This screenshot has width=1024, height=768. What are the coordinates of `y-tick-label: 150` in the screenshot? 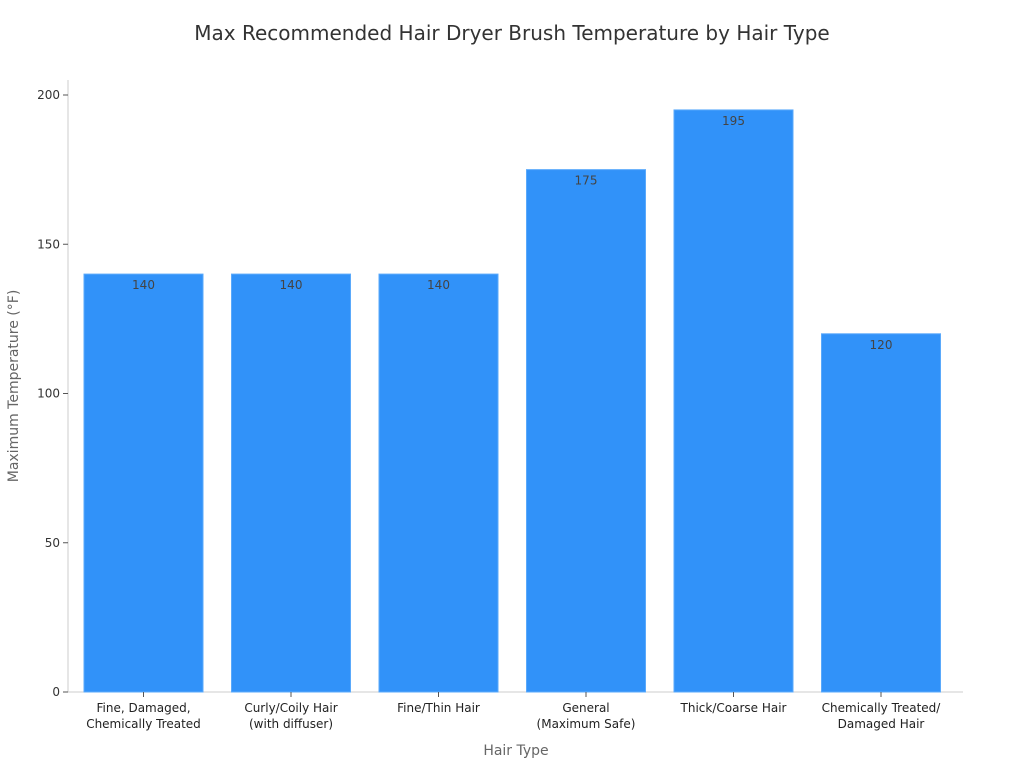 It's located at (48, 244).